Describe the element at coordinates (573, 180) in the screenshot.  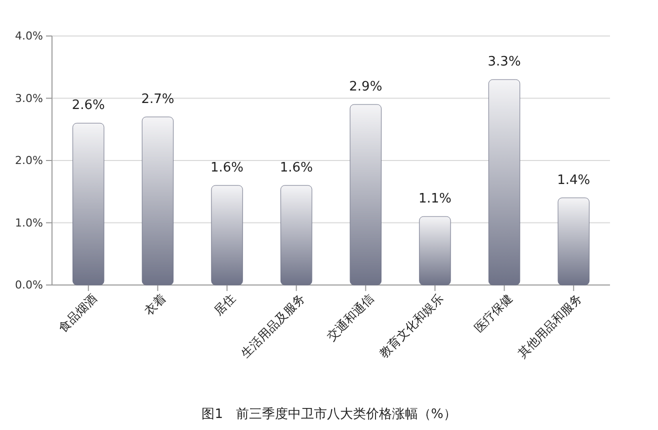
I see `data-label: 1.4%` at that location.